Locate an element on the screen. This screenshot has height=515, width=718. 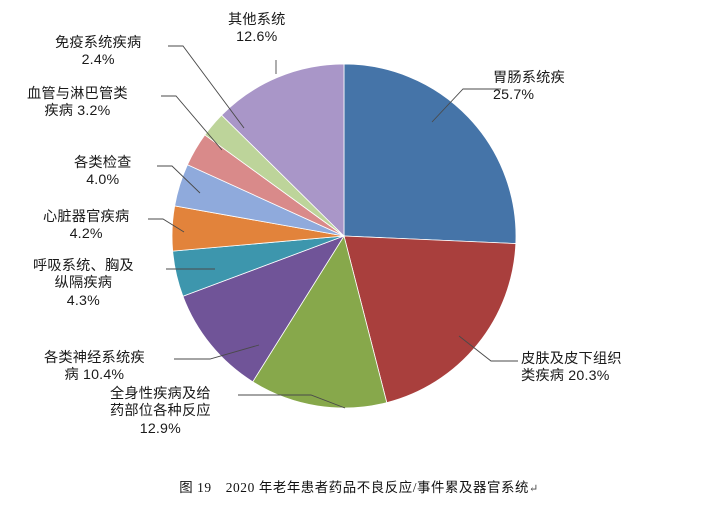
pie-slice-label: 各类神经系统疾 病 10.4% is located at coordinates (94, 367).